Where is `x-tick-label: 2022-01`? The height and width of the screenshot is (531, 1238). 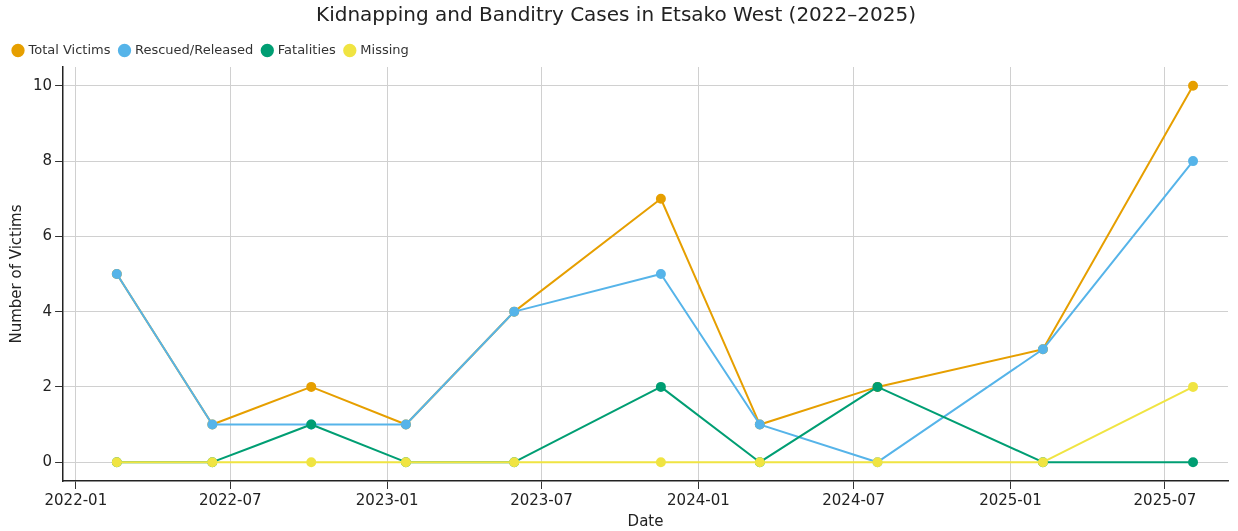 x-tick-label: 2022-01 is located at coordinates (76, 499).